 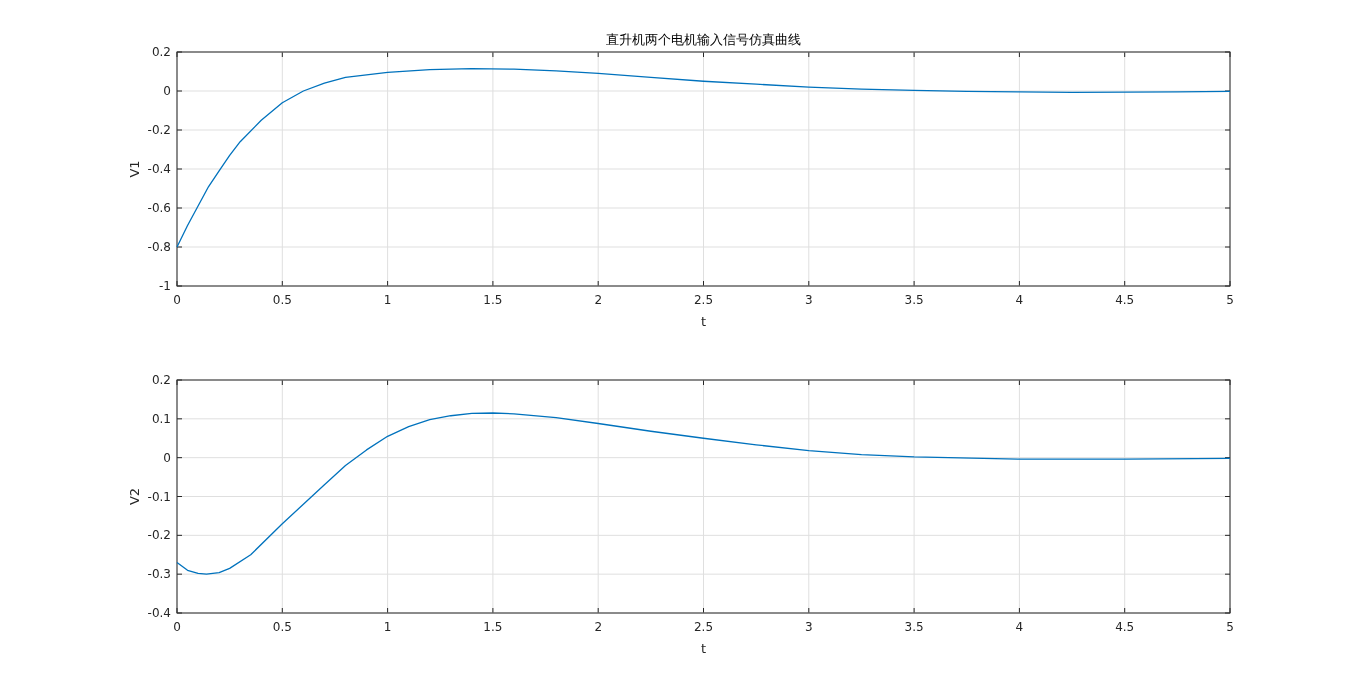 I want to click on chart-title: 直升机两个电机输入信号仿真曲线, so click(x=703, y=39).